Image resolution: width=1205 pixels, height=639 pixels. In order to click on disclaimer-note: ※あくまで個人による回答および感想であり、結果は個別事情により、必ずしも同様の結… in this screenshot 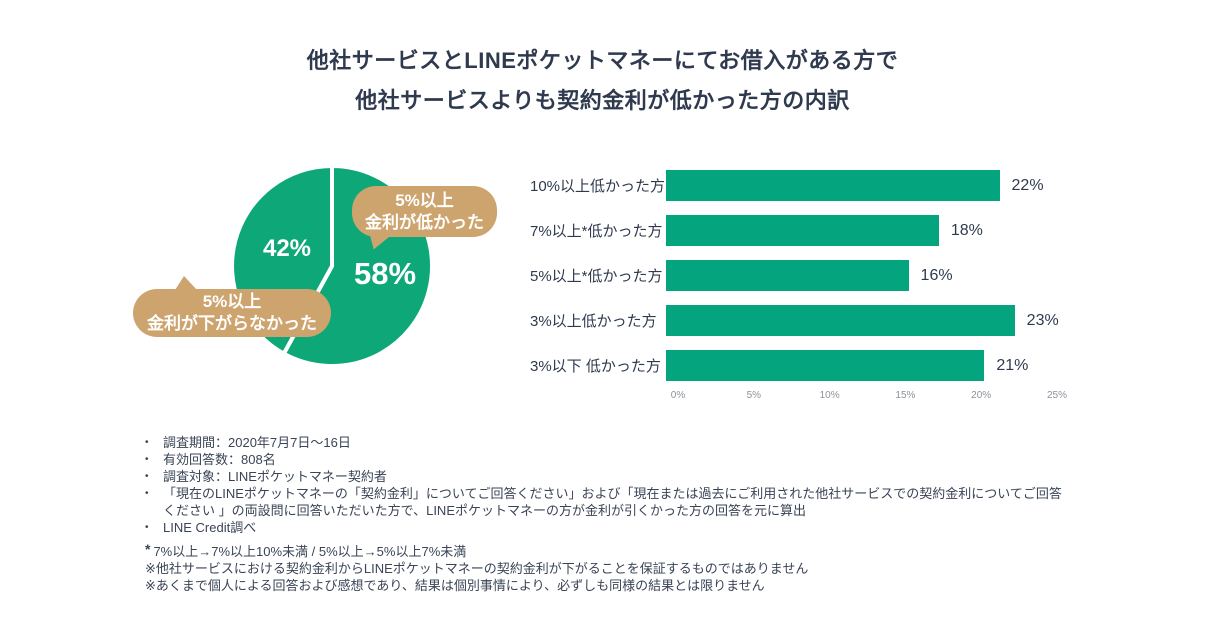, I will do `click(455, 585)`.